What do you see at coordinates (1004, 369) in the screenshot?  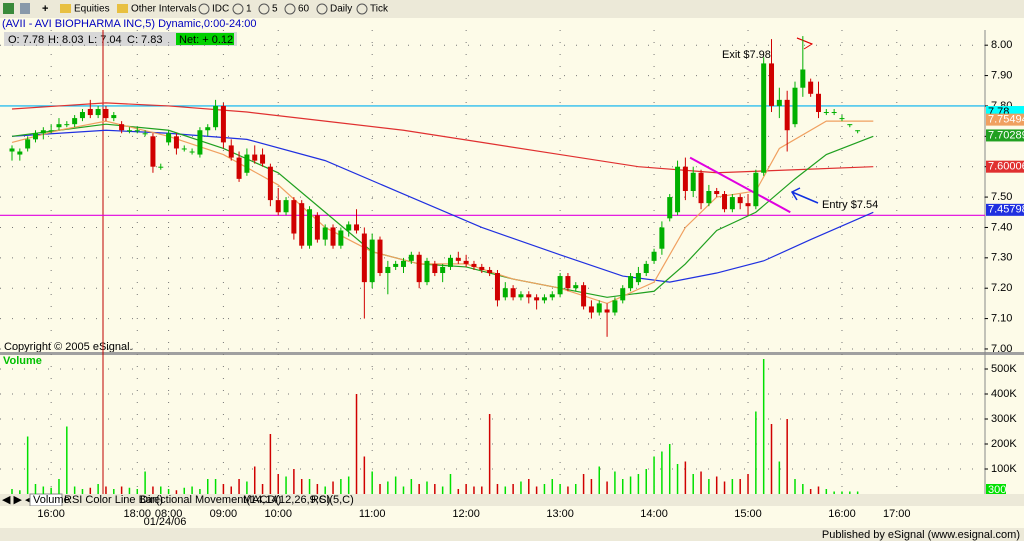 I see `y2-tick-label: 500K` at bounding box center [1004, 369].